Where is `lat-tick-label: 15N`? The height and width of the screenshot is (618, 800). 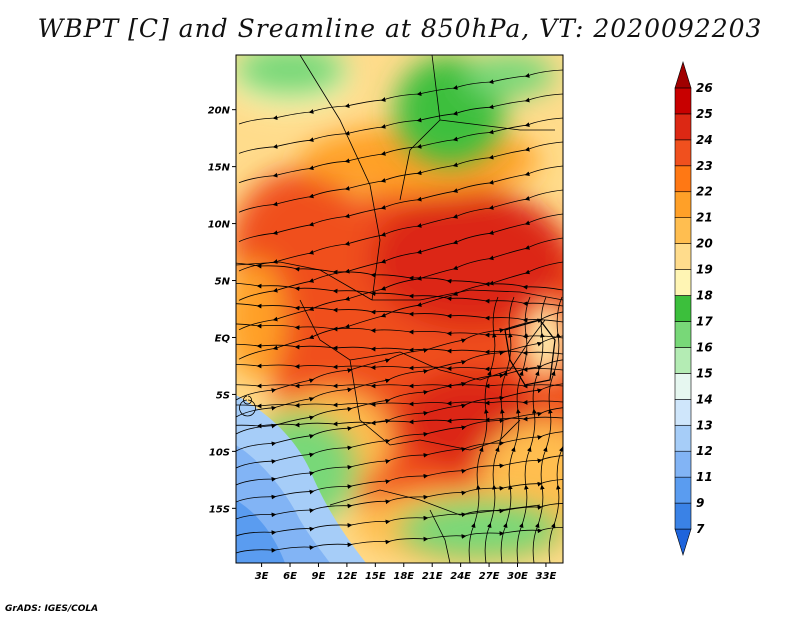 lat-tick-label: 15N is located at coordinates (219, 168).